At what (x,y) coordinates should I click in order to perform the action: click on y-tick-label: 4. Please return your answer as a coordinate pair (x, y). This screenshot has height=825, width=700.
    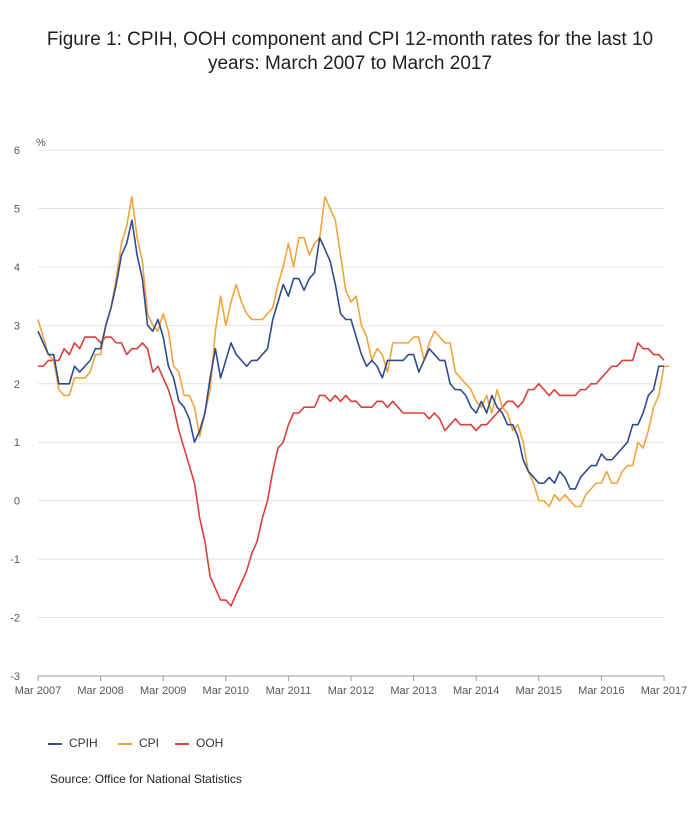
    Looking at the image, I should click on (17, 268).